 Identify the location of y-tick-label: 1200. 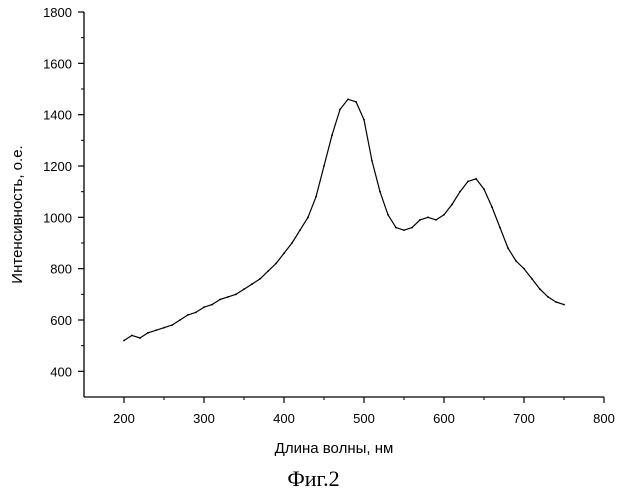
(57, 166).